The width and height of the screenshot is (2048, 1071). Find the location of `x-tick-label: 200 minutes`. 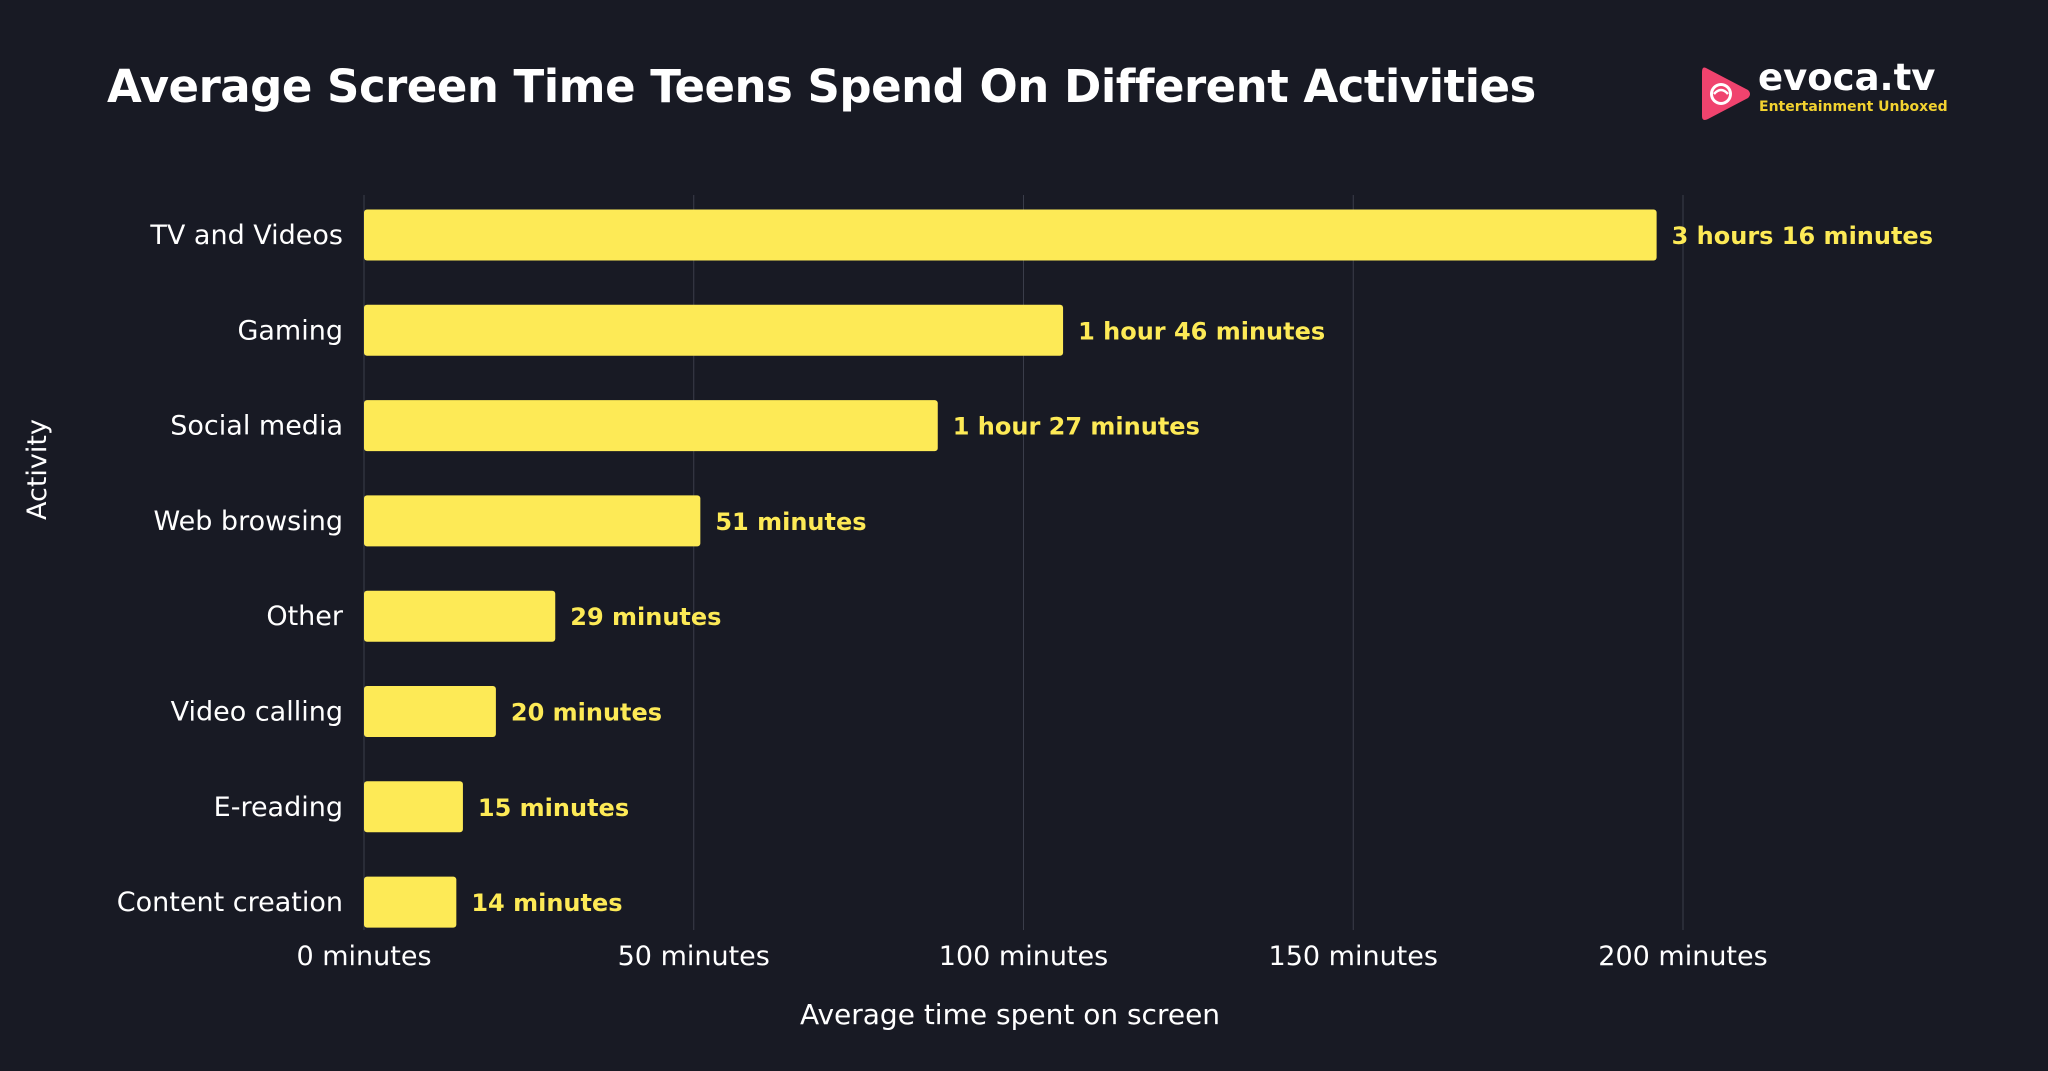

x-tick-label: 200 minutes is located at coordinates (1682, 956).